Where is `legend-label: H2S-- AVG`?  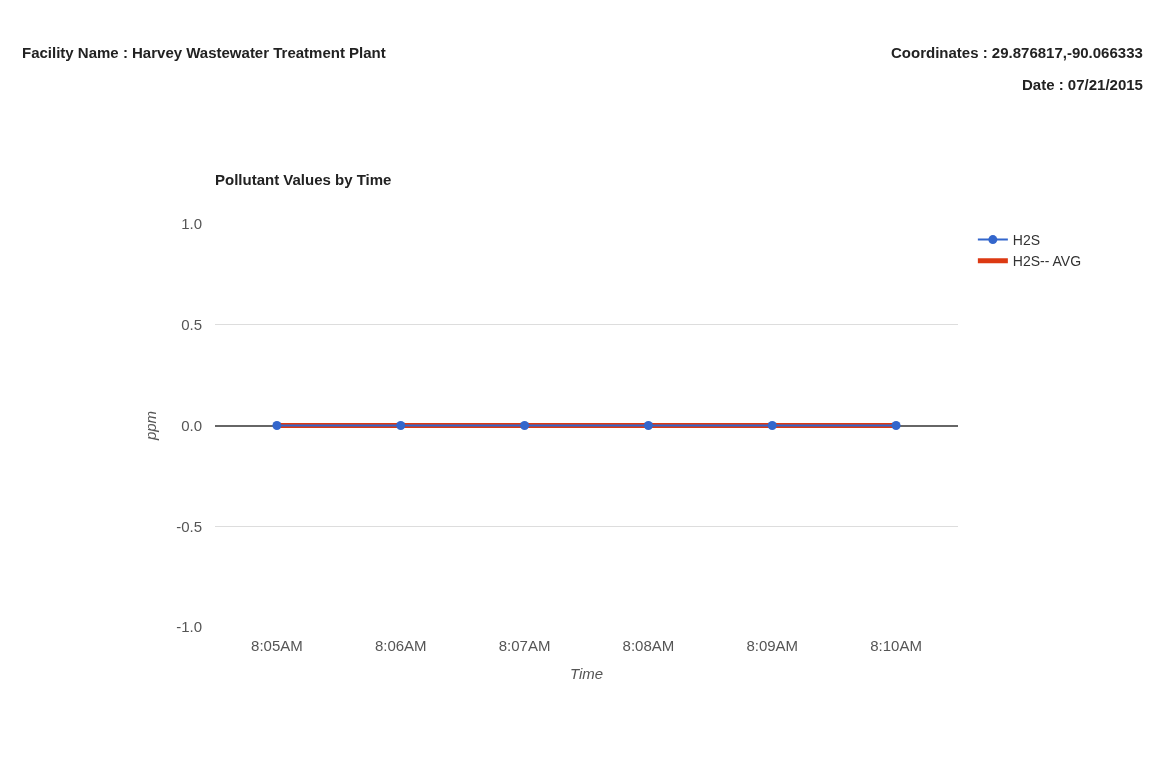
legend-label: H2S-- AVG is located at coordinates (1047, 261).